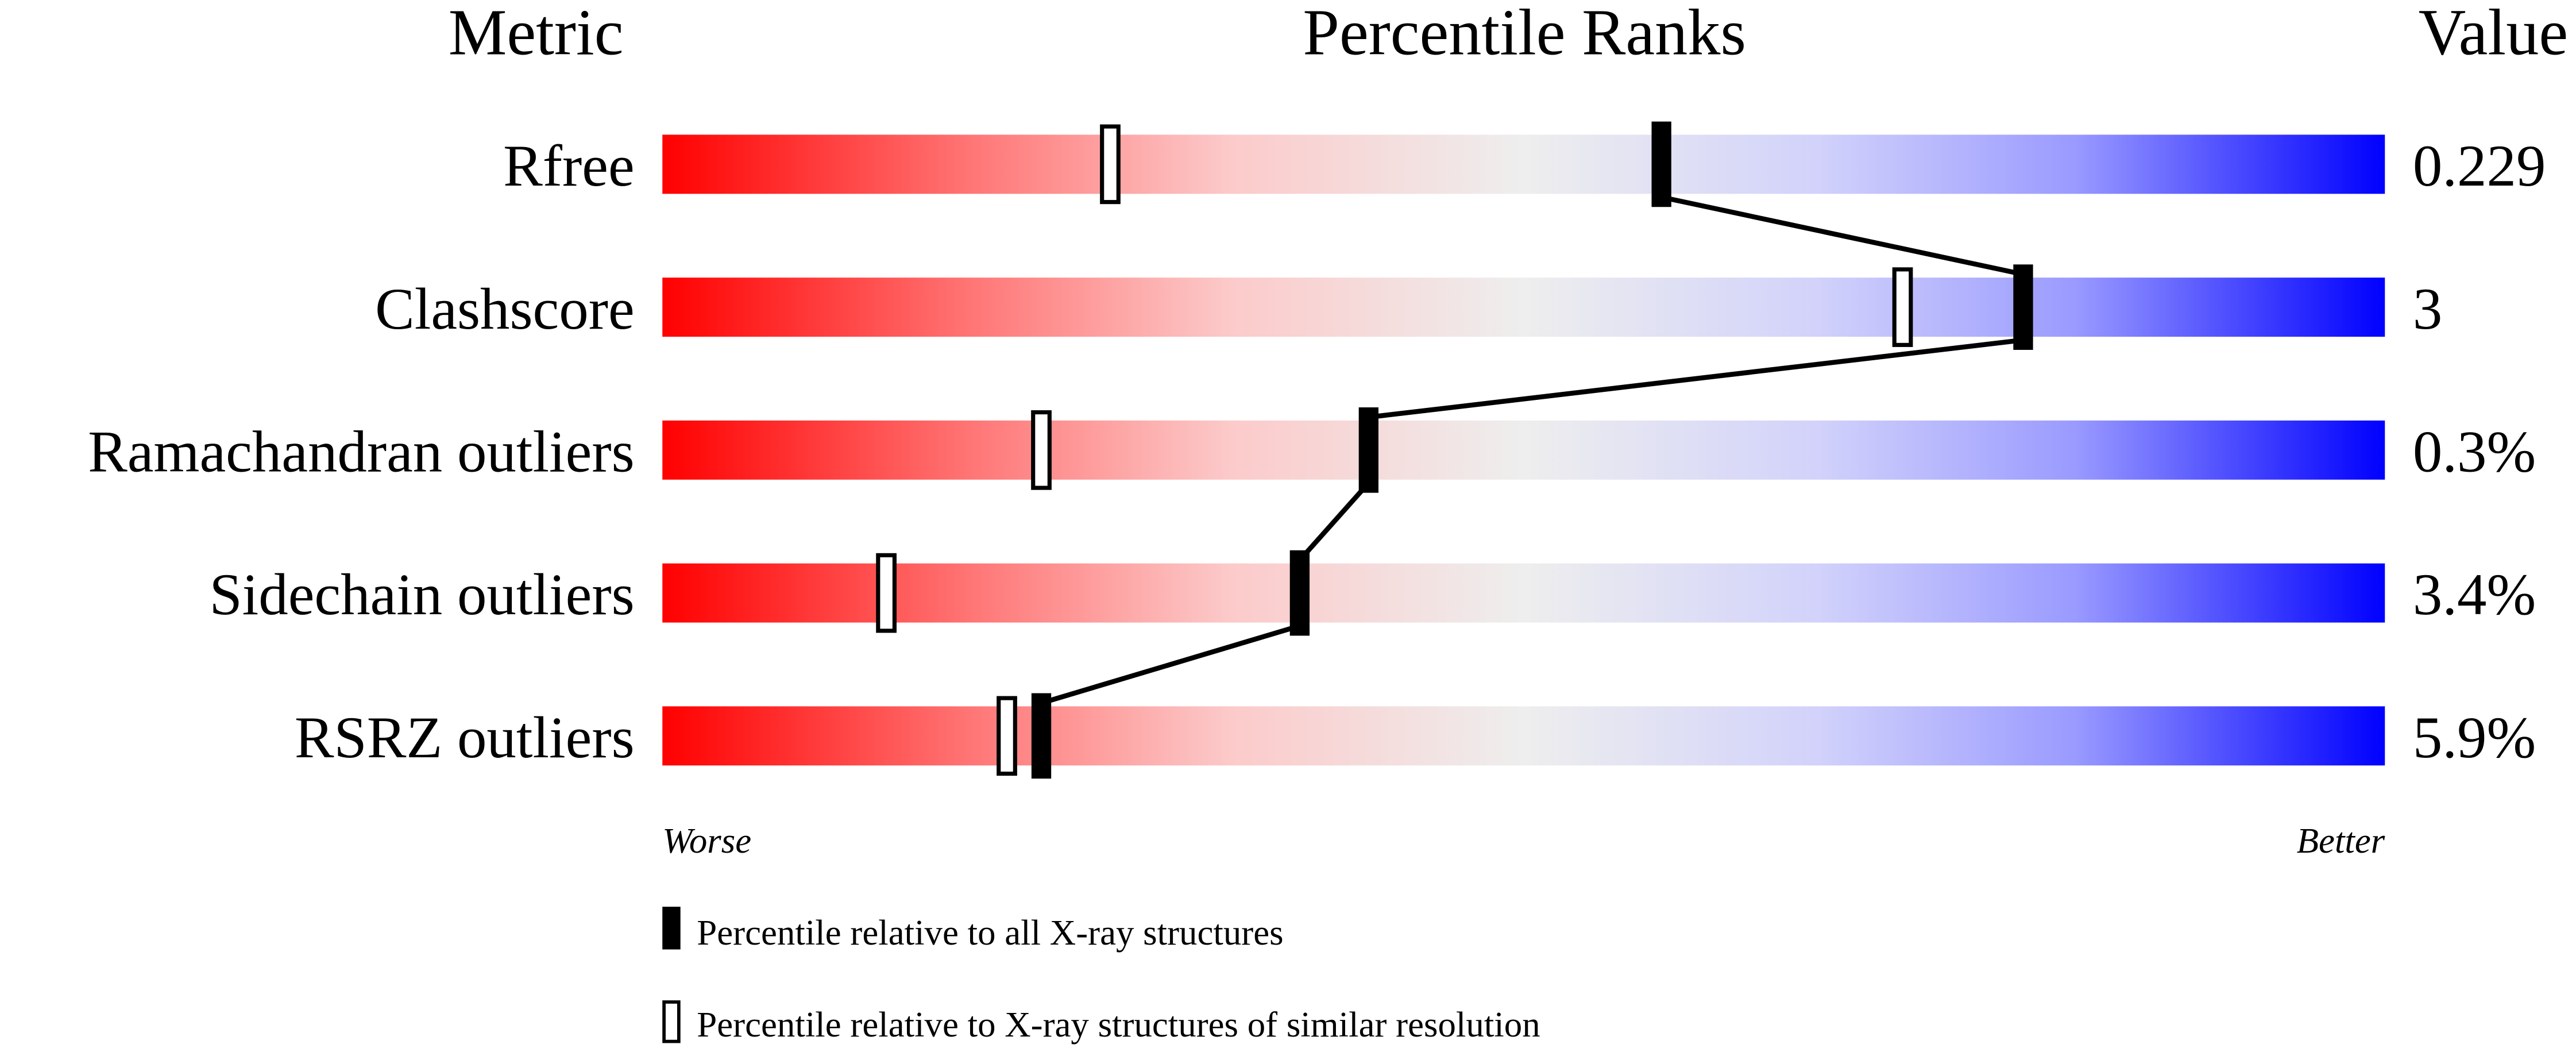 Image resolution: width=2576 pixels, height=1048 pixels. Describe the element at coordinates (1041, 736) in the screenshot. I see `marker-all-rsrz-outliers` at that location.